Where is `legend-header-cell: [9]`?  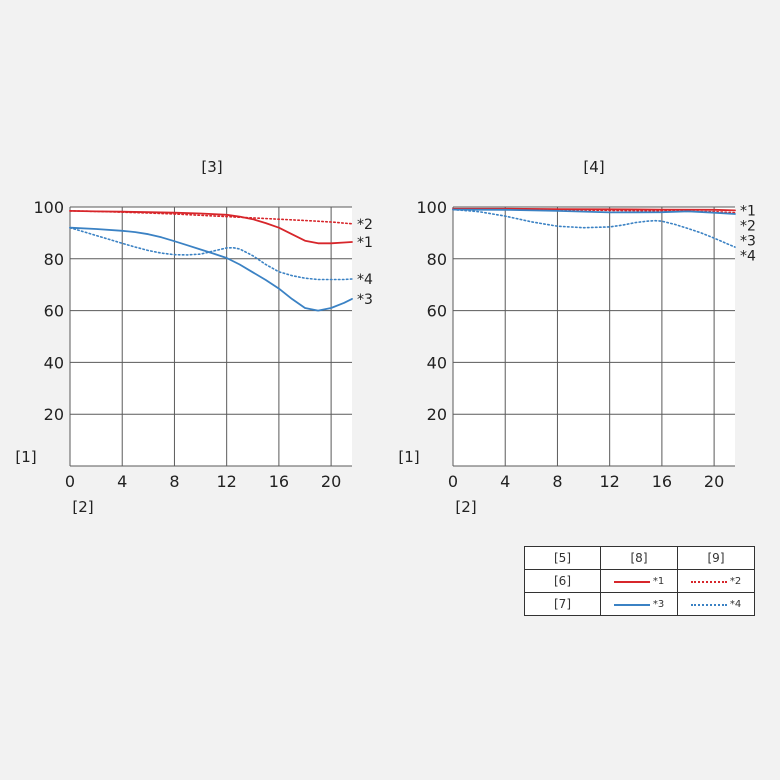 legend-header-cell: [9] is located at coordinates (716, 558).